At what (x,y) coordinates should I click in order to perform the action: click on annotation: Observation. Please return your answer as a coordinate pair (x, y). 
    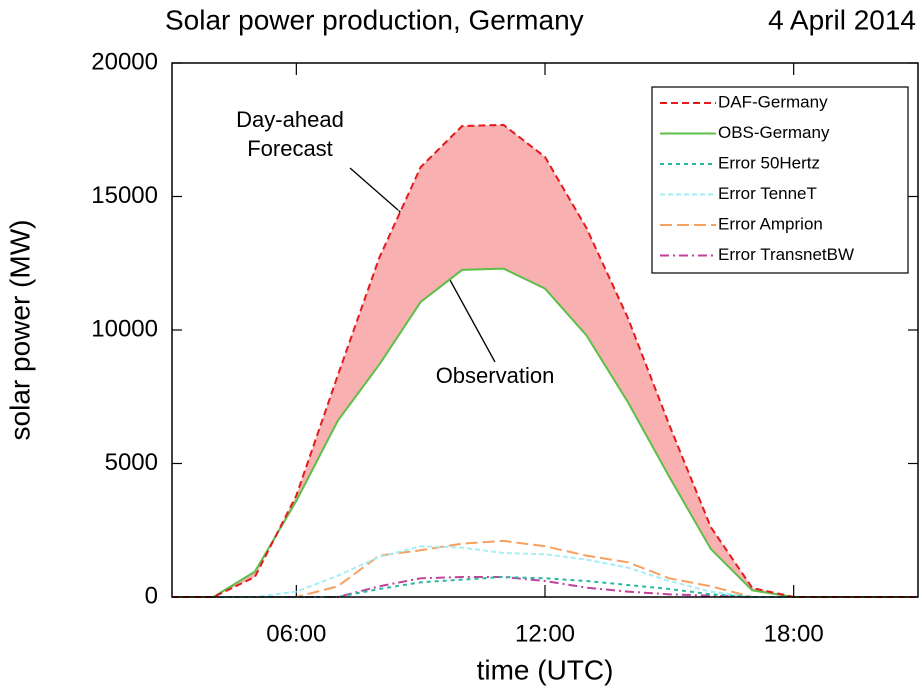
    Looking at the image, I should click on (495, 375).